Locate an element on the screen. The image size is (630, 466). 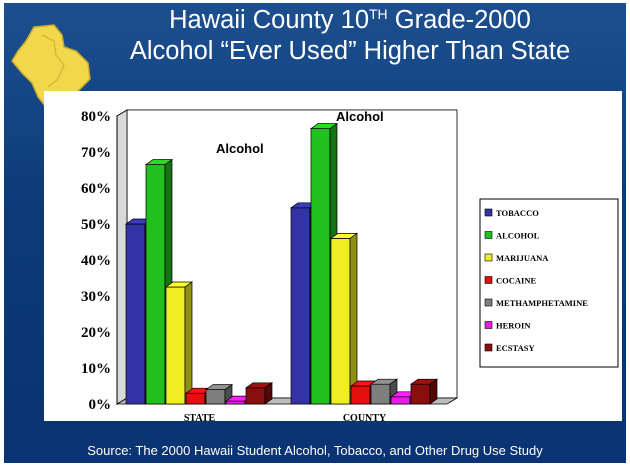
legend-label-alcohol: ALCOHOL is located at coordinates (518, 236).